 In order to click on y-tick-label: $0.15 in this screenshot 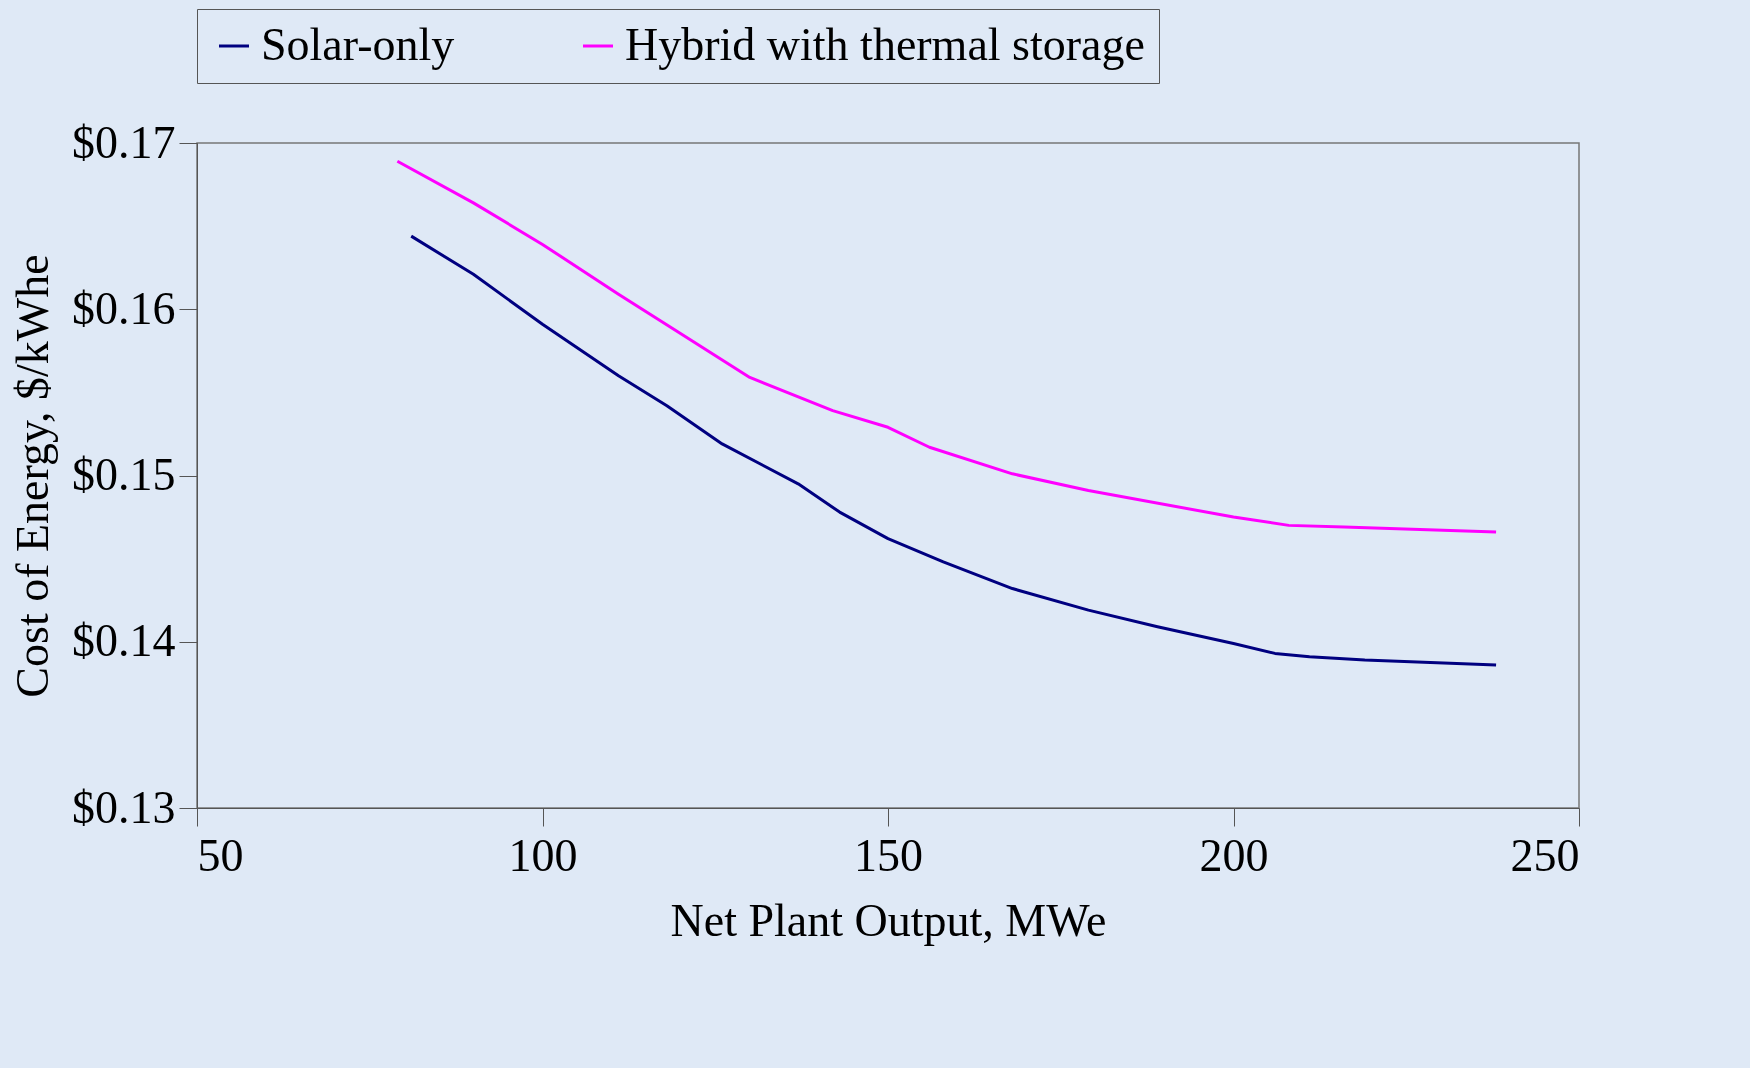, I will do `click(124, 474)`.